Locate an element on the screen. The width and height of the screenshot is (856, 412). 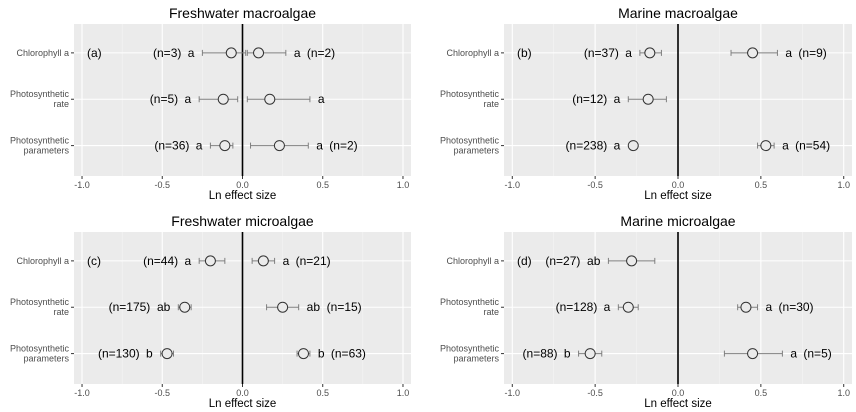
sample-size-label: (n=30) is located at coordinates (796, 307).